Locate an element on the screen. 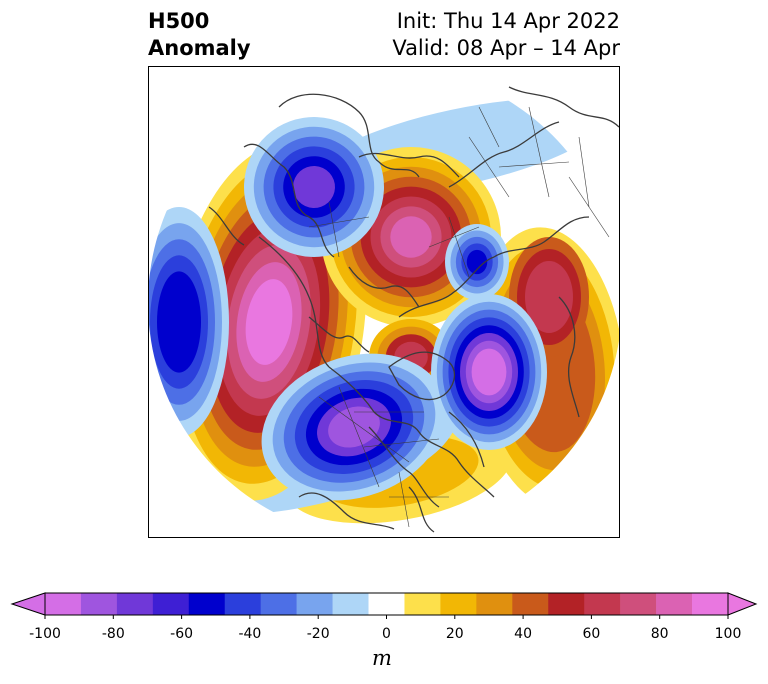 This screenshot has width=768, height=684. northwest-trough-level is located at coordinates (314, 187).